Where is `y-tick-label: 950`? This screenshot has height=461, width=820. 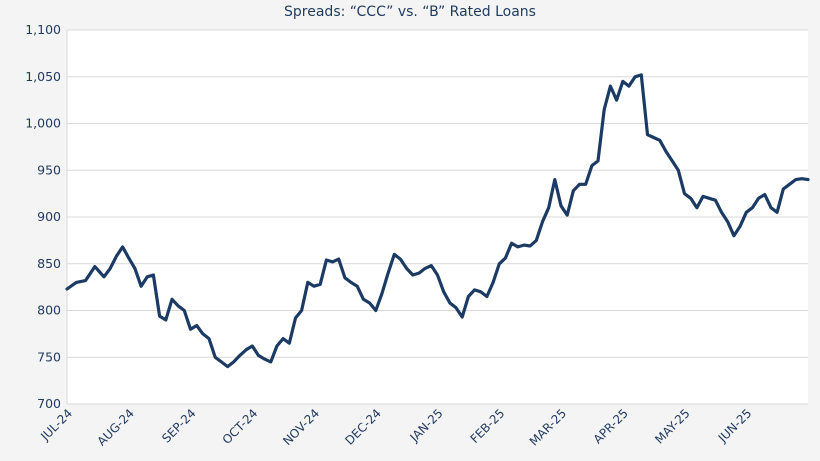 y-tick-label: 950 is located at coordinates (49, 169).